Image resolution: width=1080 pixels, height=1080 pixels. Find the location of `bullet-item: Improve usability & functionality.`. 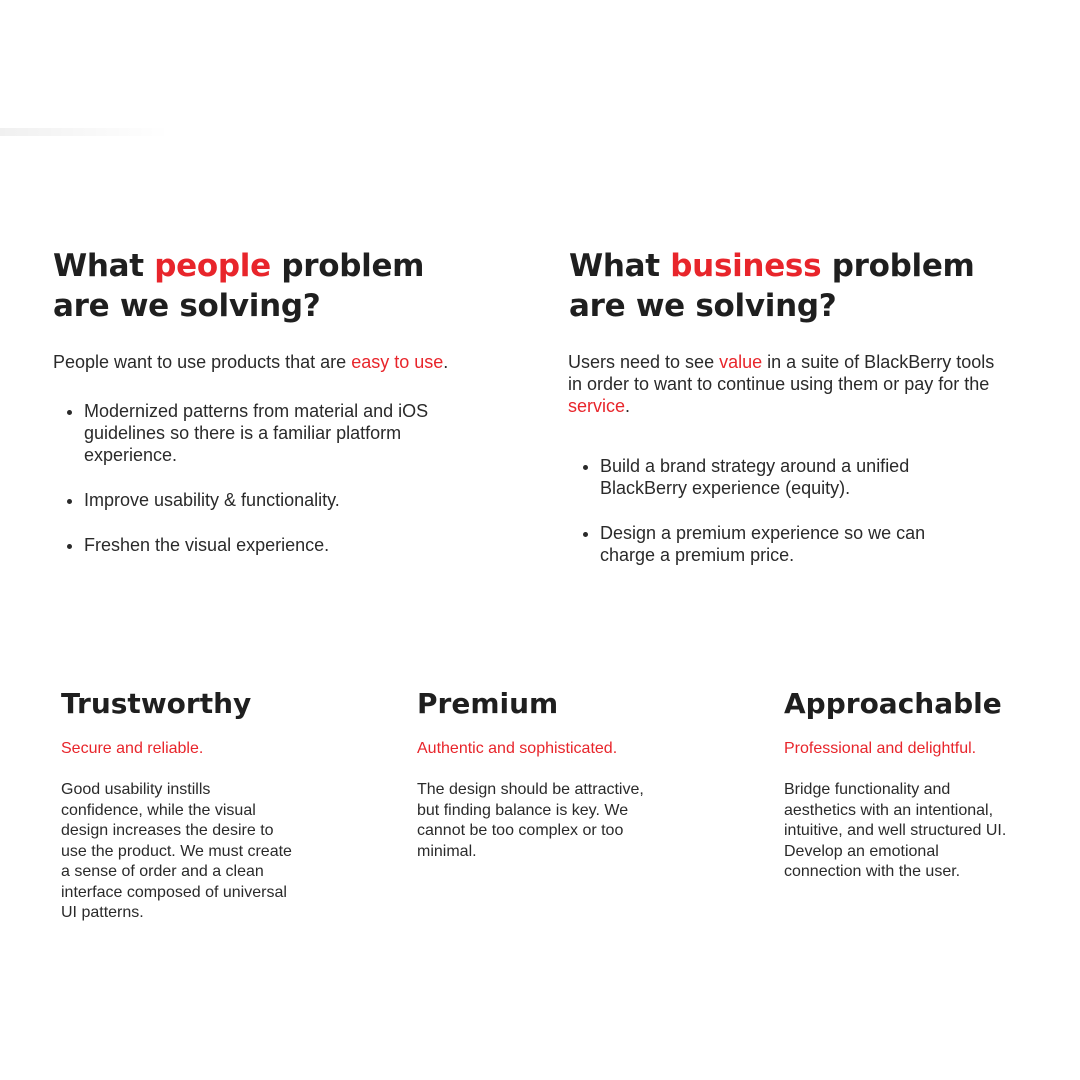

bullet-item: Improve usability & functionality. is located at coordinates (284, 500).